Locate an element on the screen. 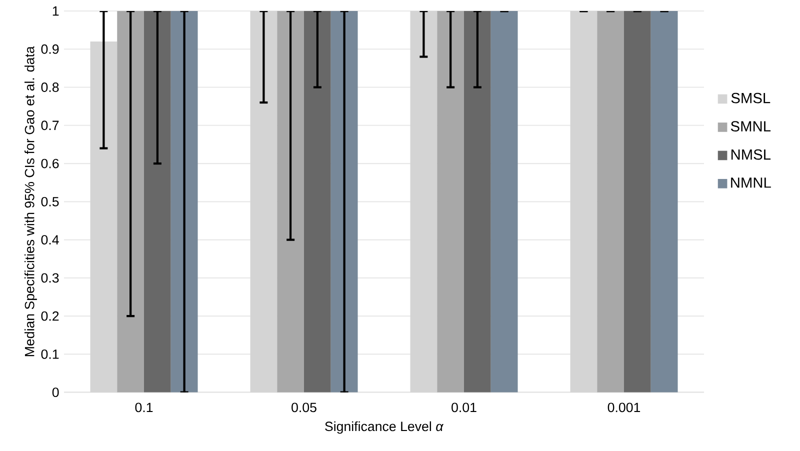 This screenshot has height=451, width=800. y-tick-label: 0.3 is located at coordinates (50, 278).